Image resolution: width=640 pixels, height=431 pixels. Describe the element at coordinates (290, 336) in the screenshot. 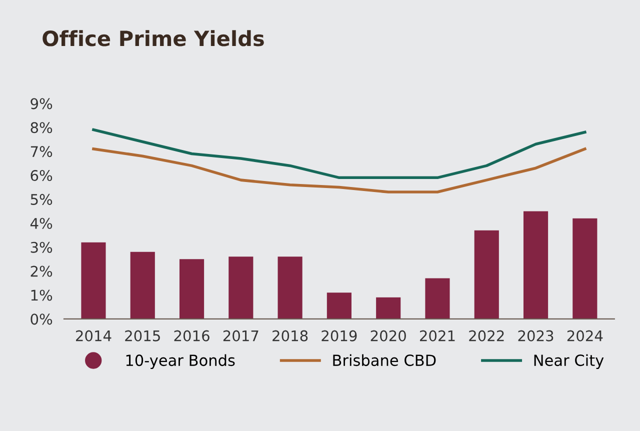

I see `x-tick-label: 2018` at that location.